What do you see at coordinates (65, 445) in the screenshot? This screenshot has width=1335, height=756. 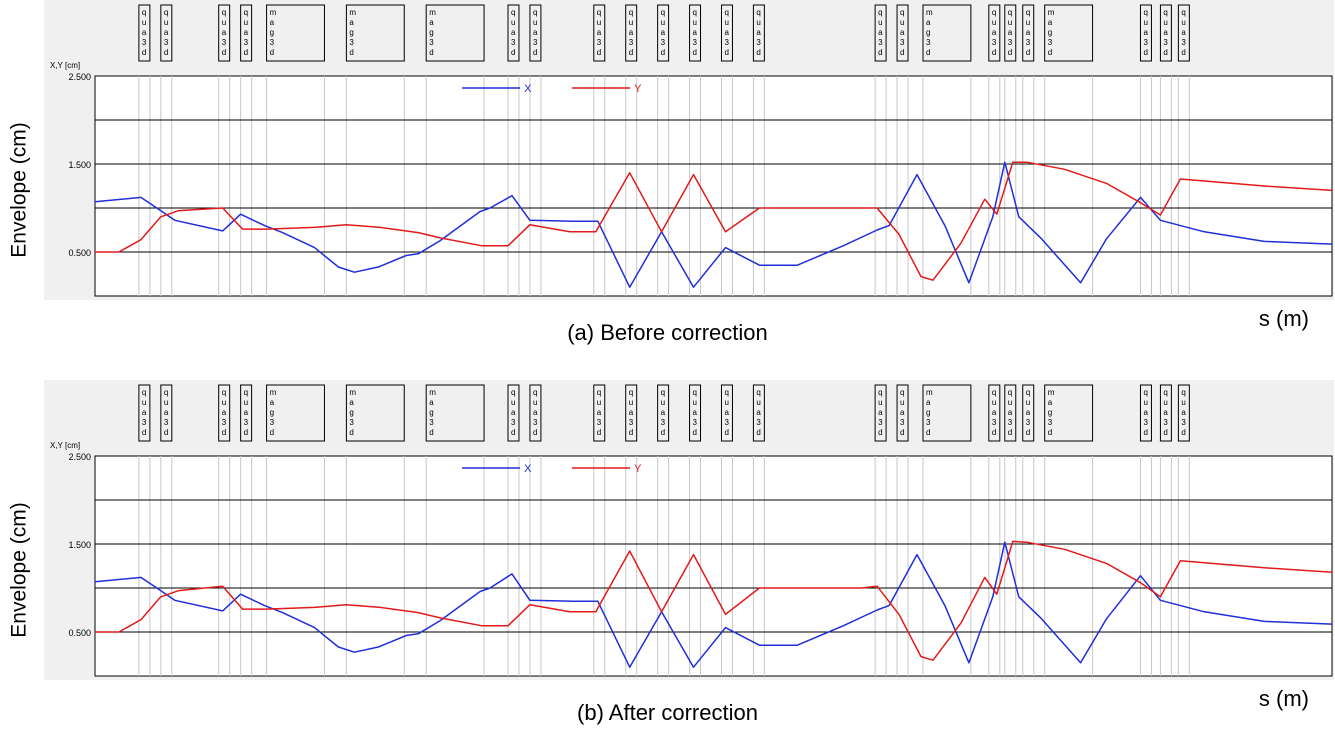 I see `axis-unit-label: X,Y [cm]` at bounding box center [65, 445].